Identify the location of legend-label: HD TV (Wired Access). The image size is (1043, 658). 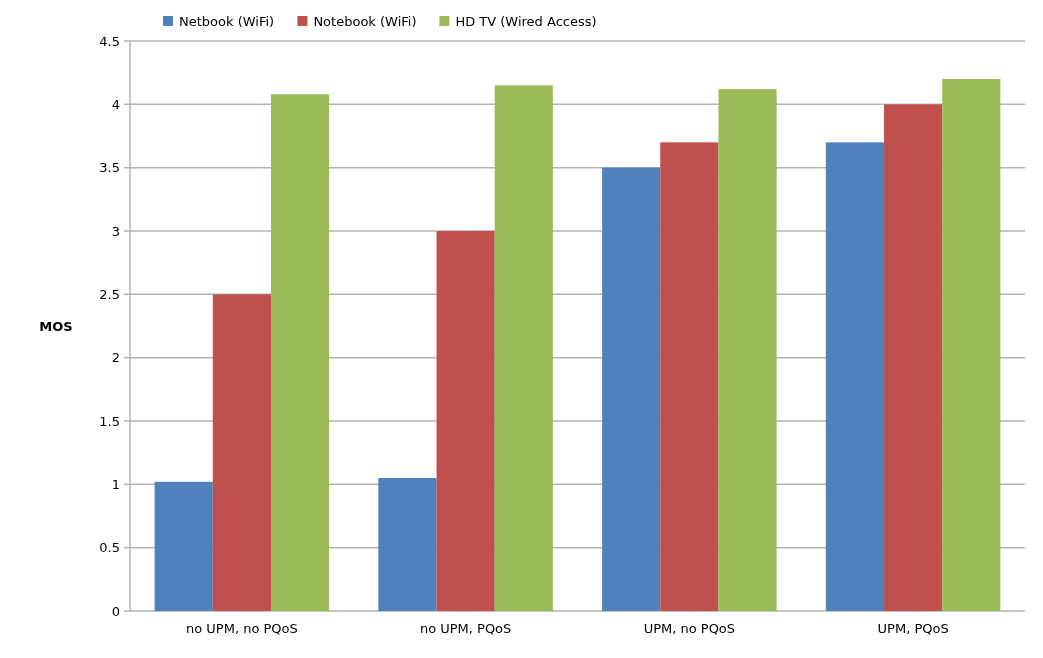
(526, 21).